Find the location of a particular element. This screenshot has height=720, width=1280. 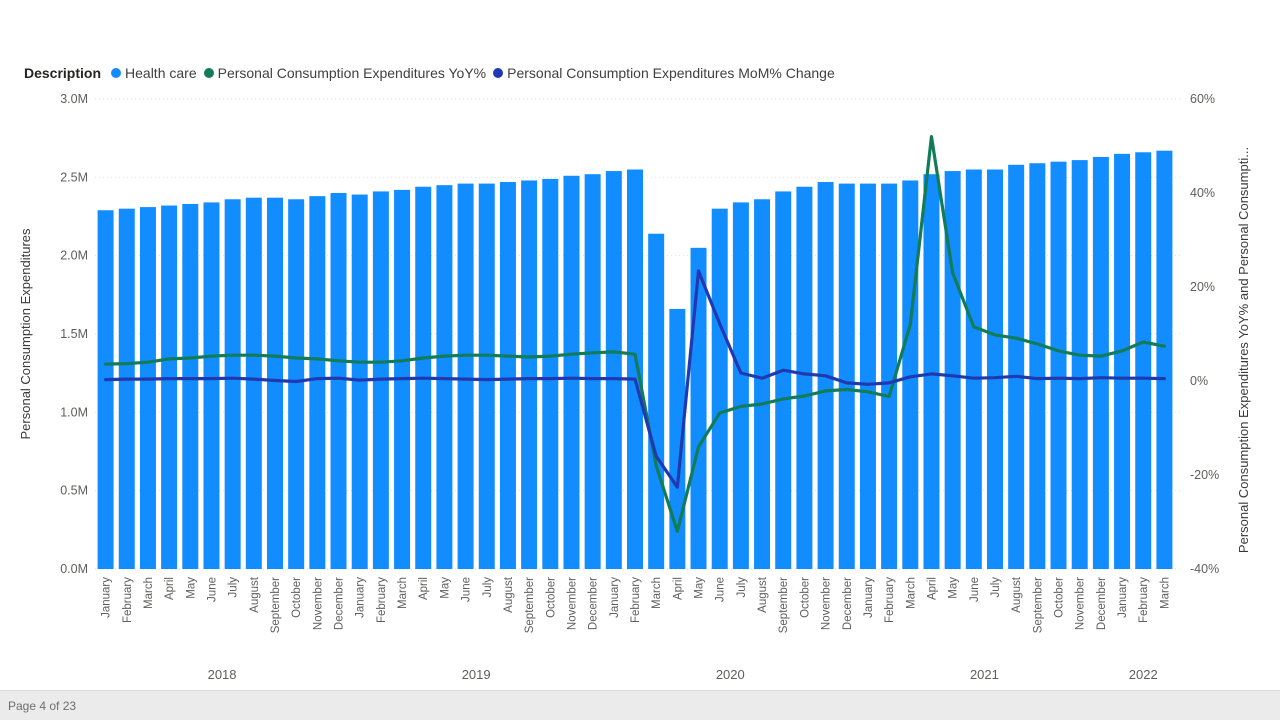

y-axis-tick-label: -20% is located at coordinates (1204, 475).